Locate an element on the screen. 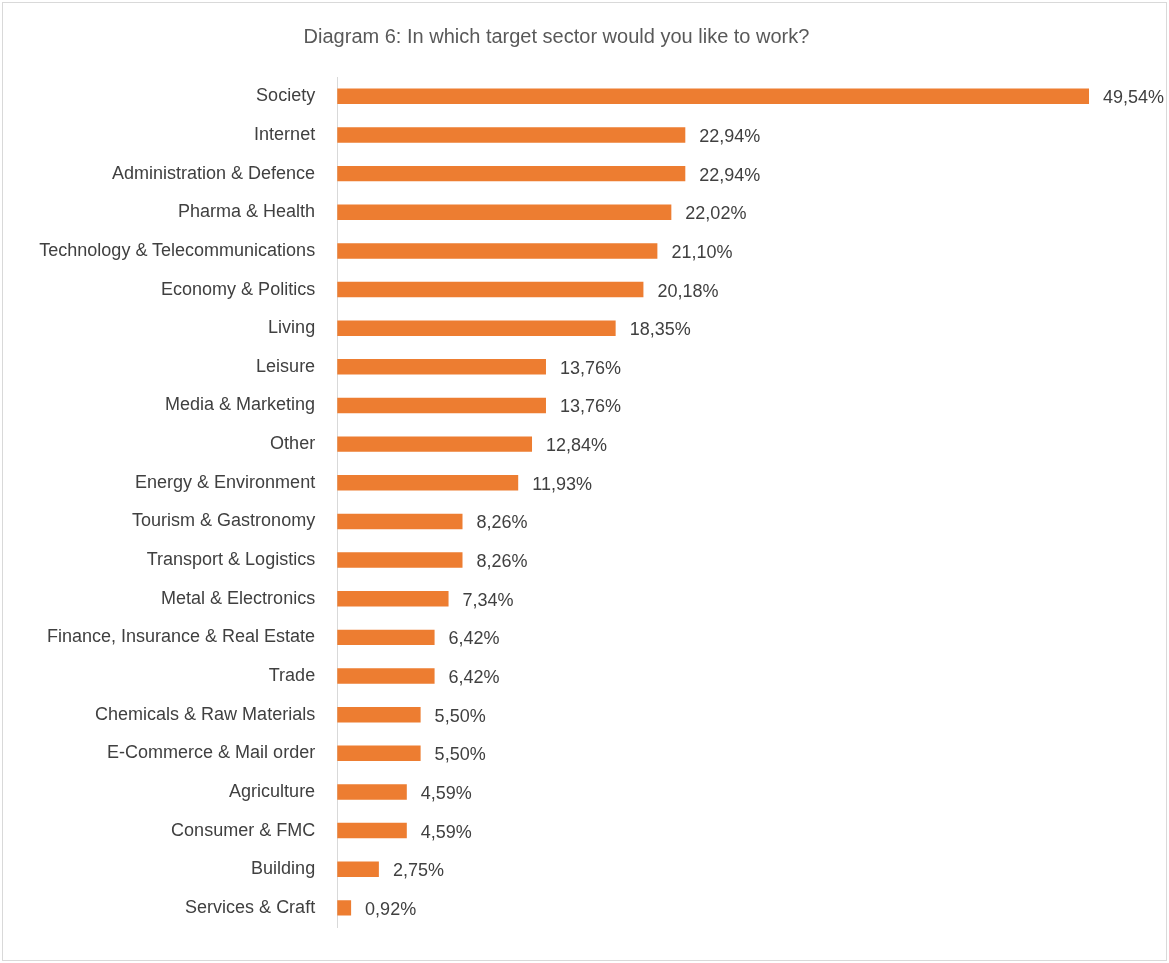 Image resolution: width=1169 pixels, height=963 pixels. y-tick-label: Finance, Insurance & Real Estate is located at coordinates (181, 636).